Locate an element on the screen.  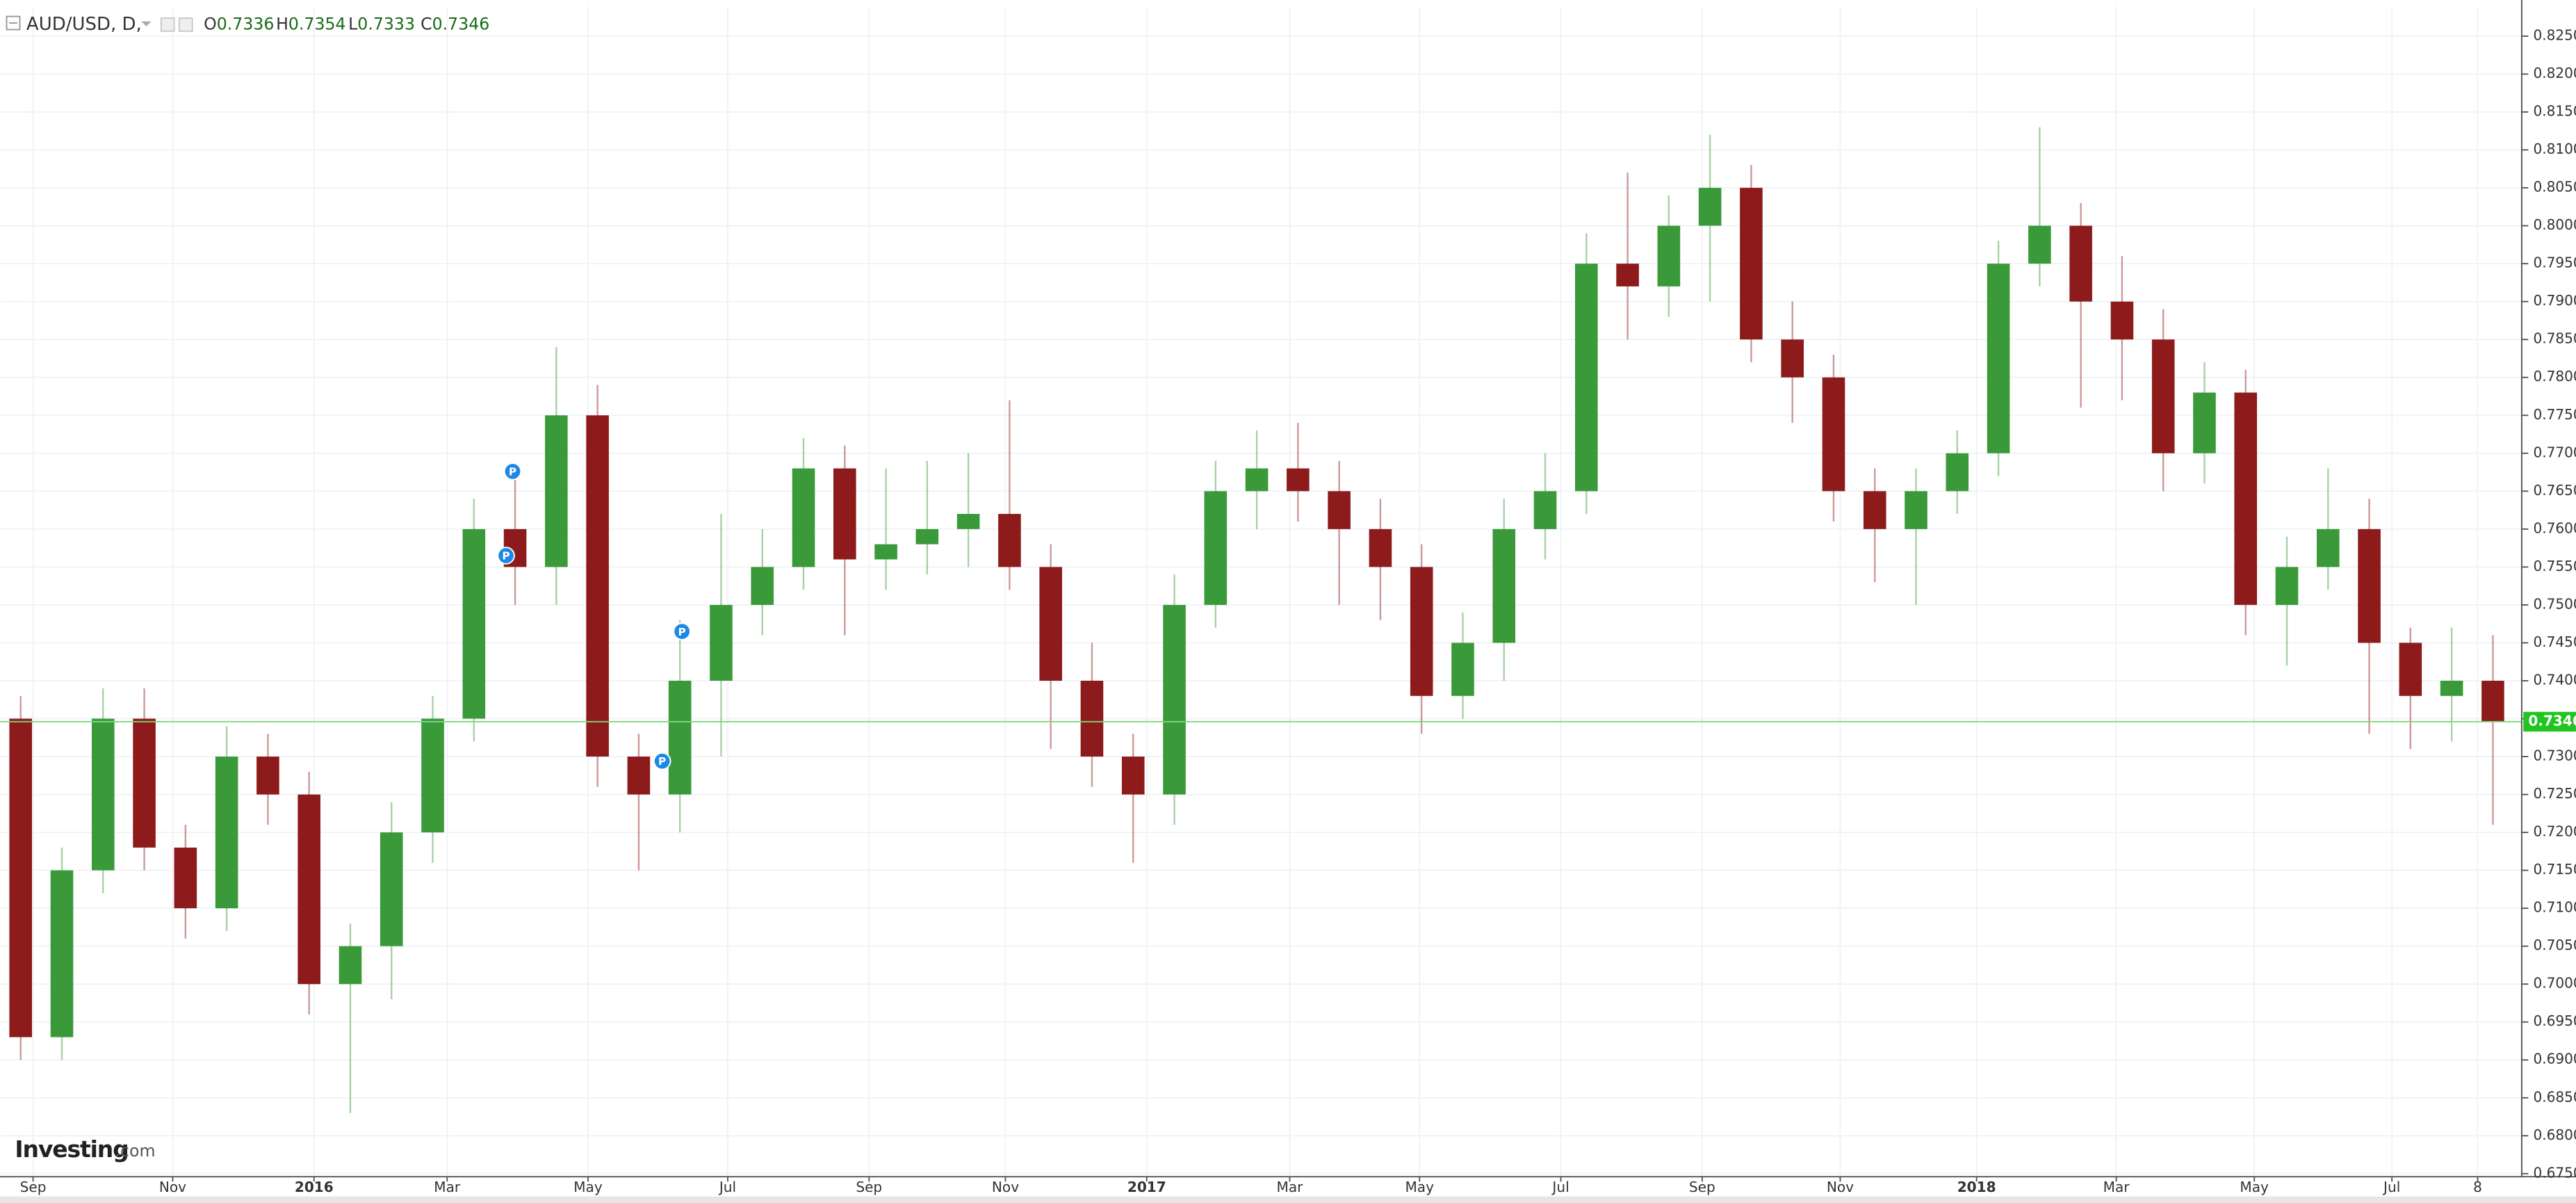
symbol-dropdown is located at coordinates (146, 24).